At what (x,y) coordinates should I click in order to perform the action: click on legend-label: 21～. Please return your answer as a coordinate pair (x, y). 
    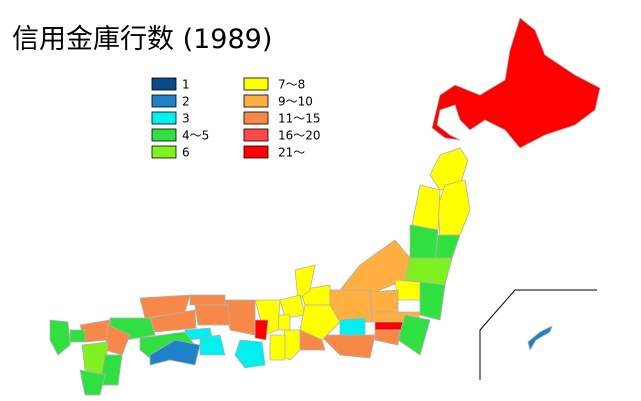
    Looking at the image, I should click on (291, 153).